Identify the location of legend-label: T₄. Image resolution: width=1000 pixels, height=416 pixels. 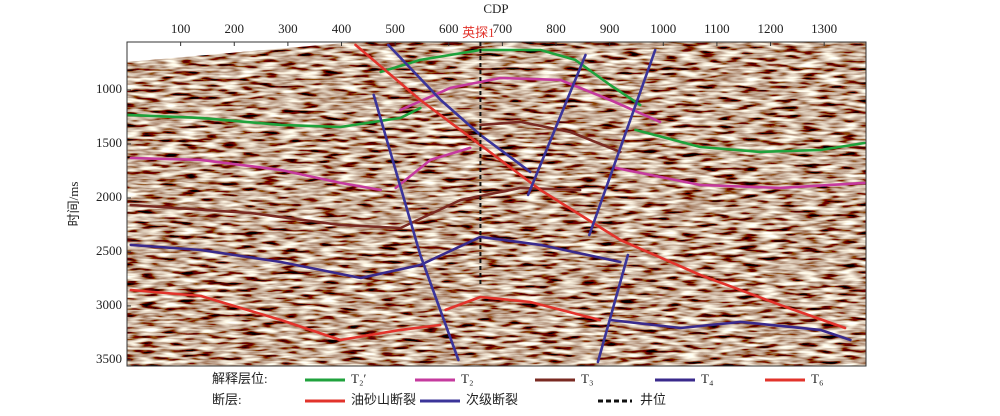
(707, 378).